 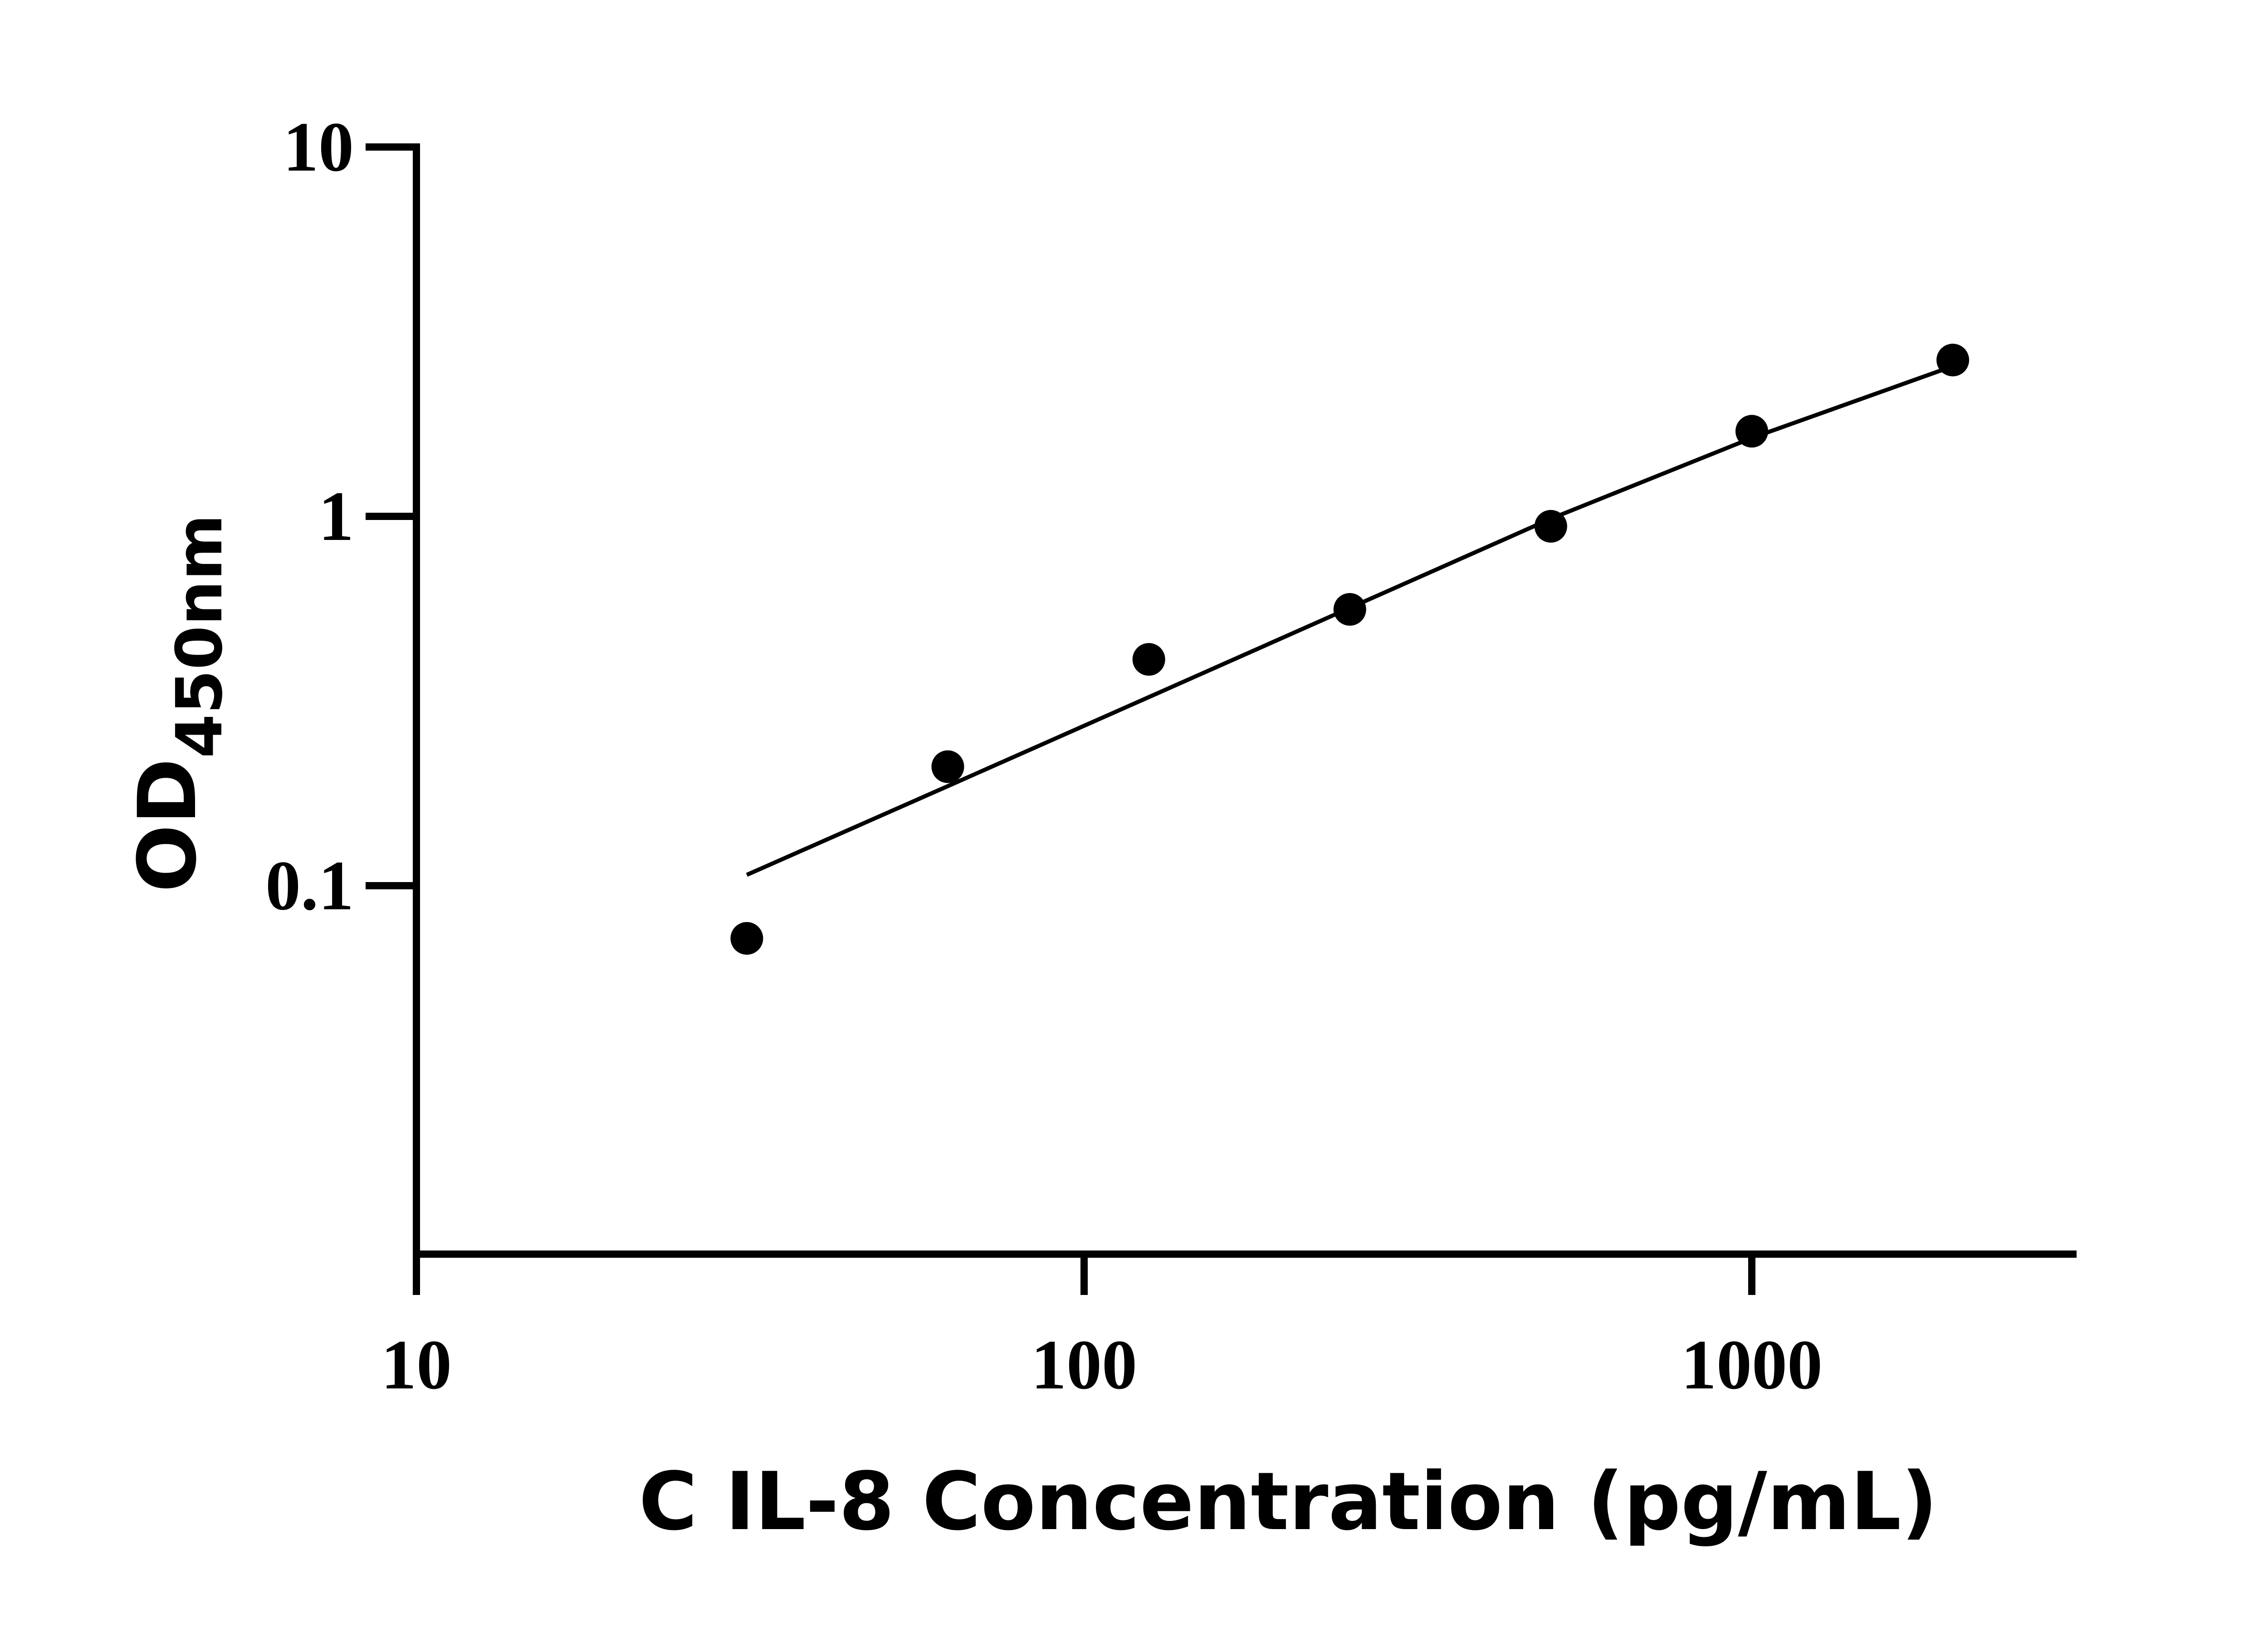 What do you see at coordinates (416, 1364) in the screenshot?
I see `x-tick-label: 10` at bounding box center [416, 1364].